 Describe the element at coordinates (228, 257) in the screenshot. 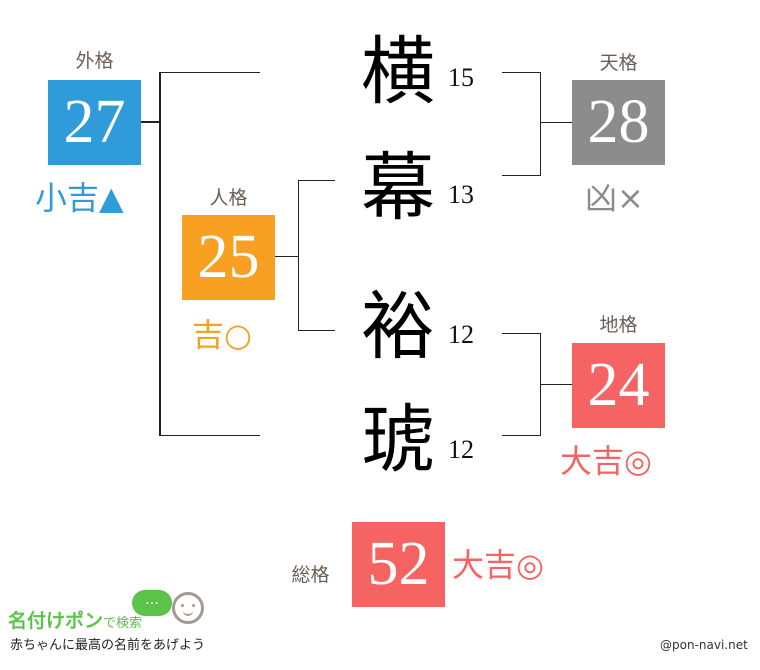

I see `jinkaku-value: 25` at that location.